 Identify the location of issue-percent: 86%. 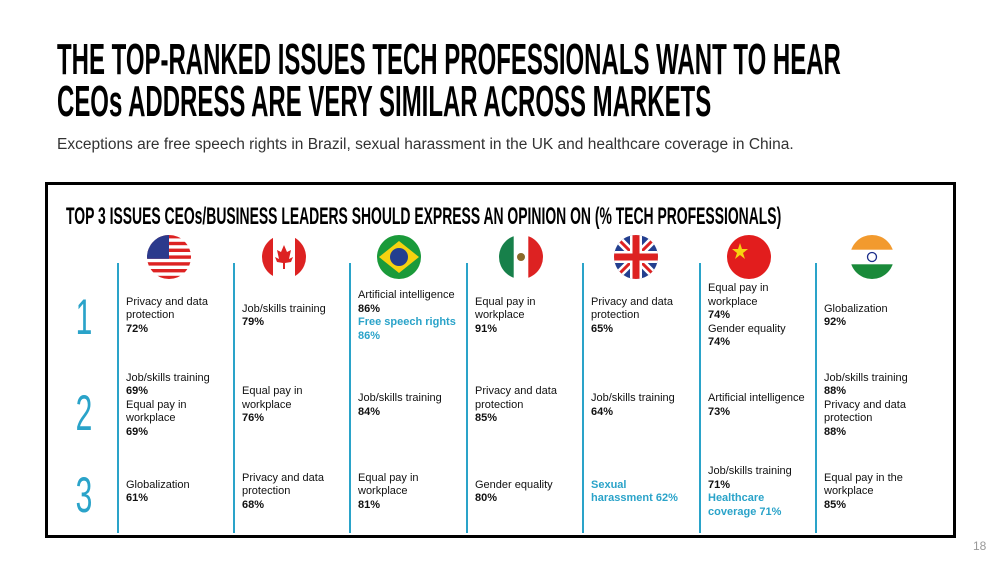
(369, 308).